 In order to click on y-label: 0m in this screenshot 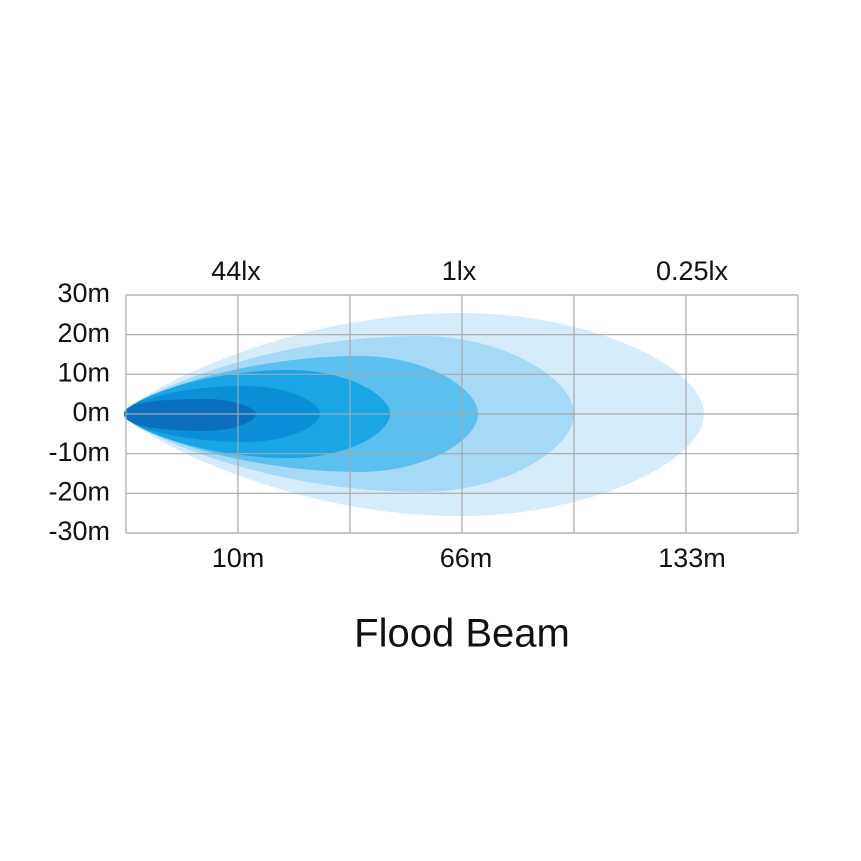, I will do `click(91, 412)`.